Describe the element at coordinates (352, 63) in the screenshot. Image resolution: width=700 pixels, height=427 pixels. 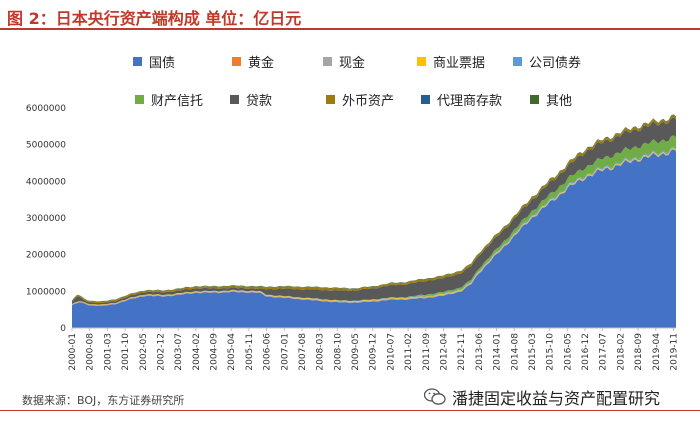
I see `legend-label: 现金` at that location.